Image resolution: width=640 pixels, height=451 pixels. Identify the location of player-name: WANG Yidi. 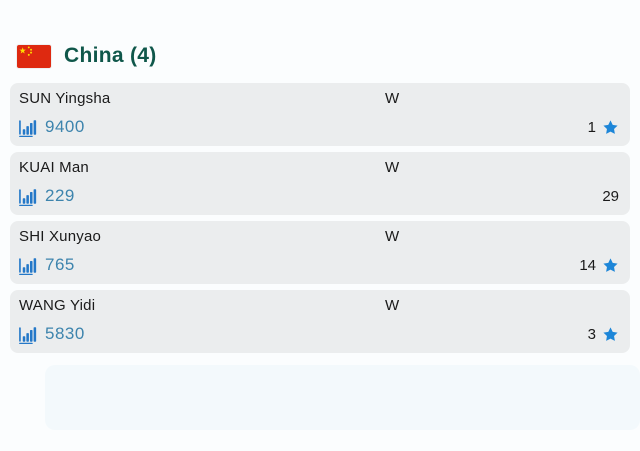
(57, 305).